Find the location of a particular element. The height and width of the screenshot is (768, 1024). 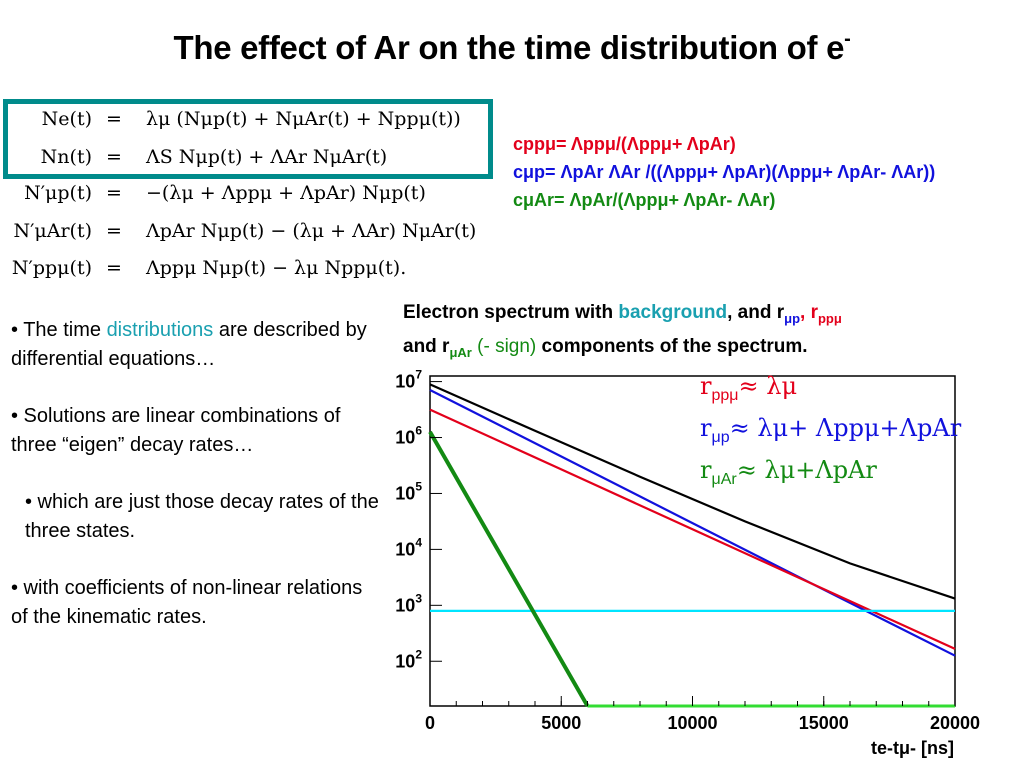

legend-item-mup: rμp≈ λμ+ Λppμ+ΛpAr is located at coordinates (831, 429).